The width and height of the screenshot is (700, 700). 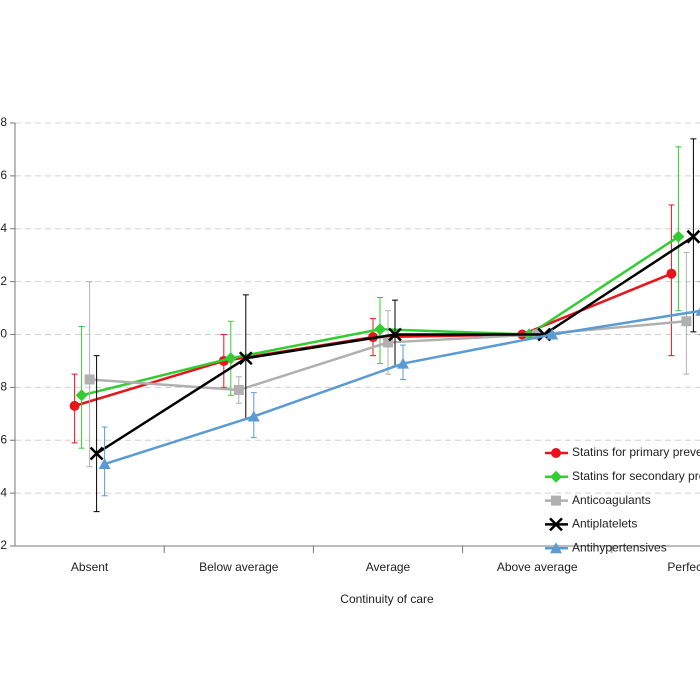 I want to click on legend-label: Antihypertensives, so click(x=619, y=547).